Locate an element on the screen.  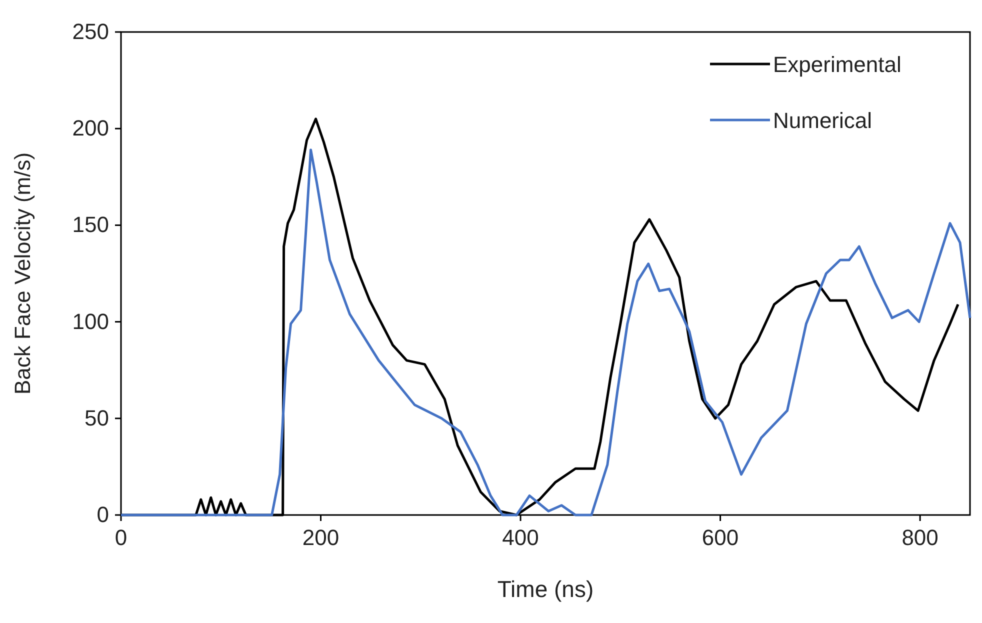
x-axis-title: Time (ns) is located at coordinates (545, 589).